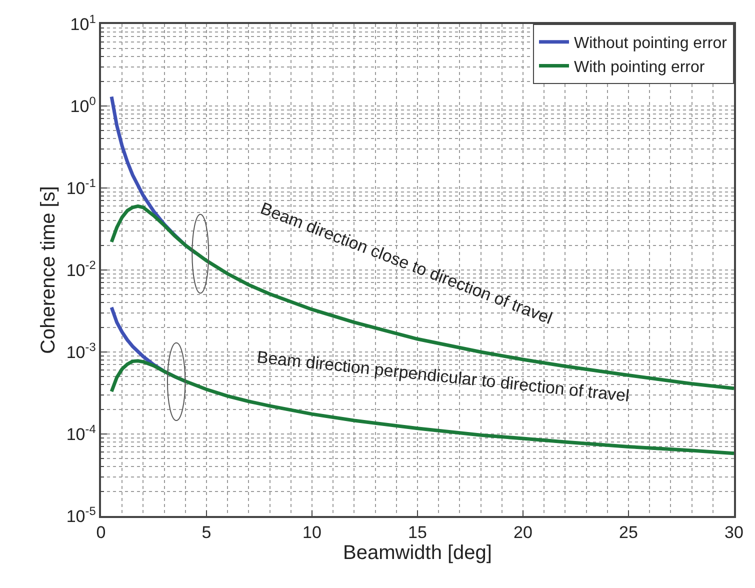 This screenshot has width=755, height=588. I want to click on x-tick-label: 15, so click(417, 532).